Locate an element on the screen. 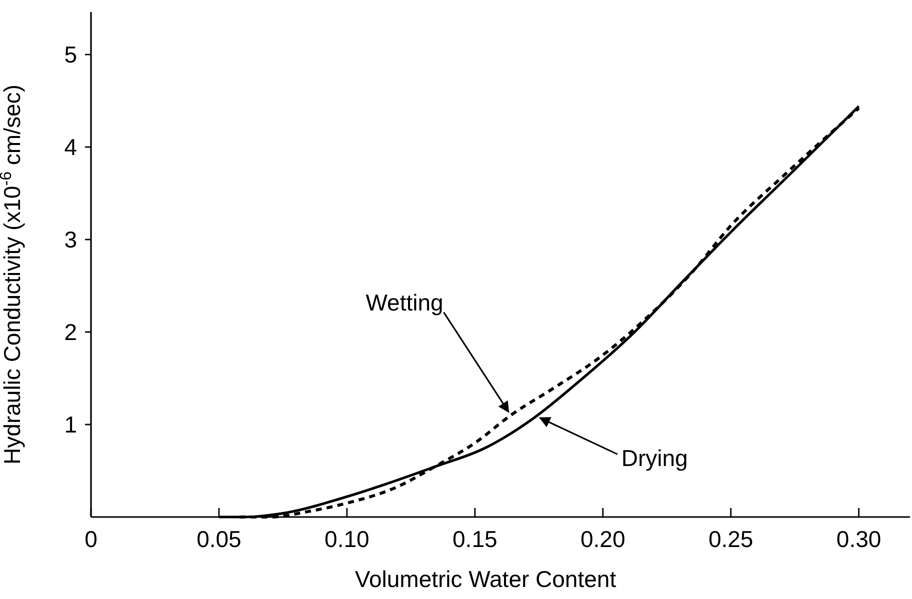  y-tick-label: 2 is located at coordinates (70, 332).